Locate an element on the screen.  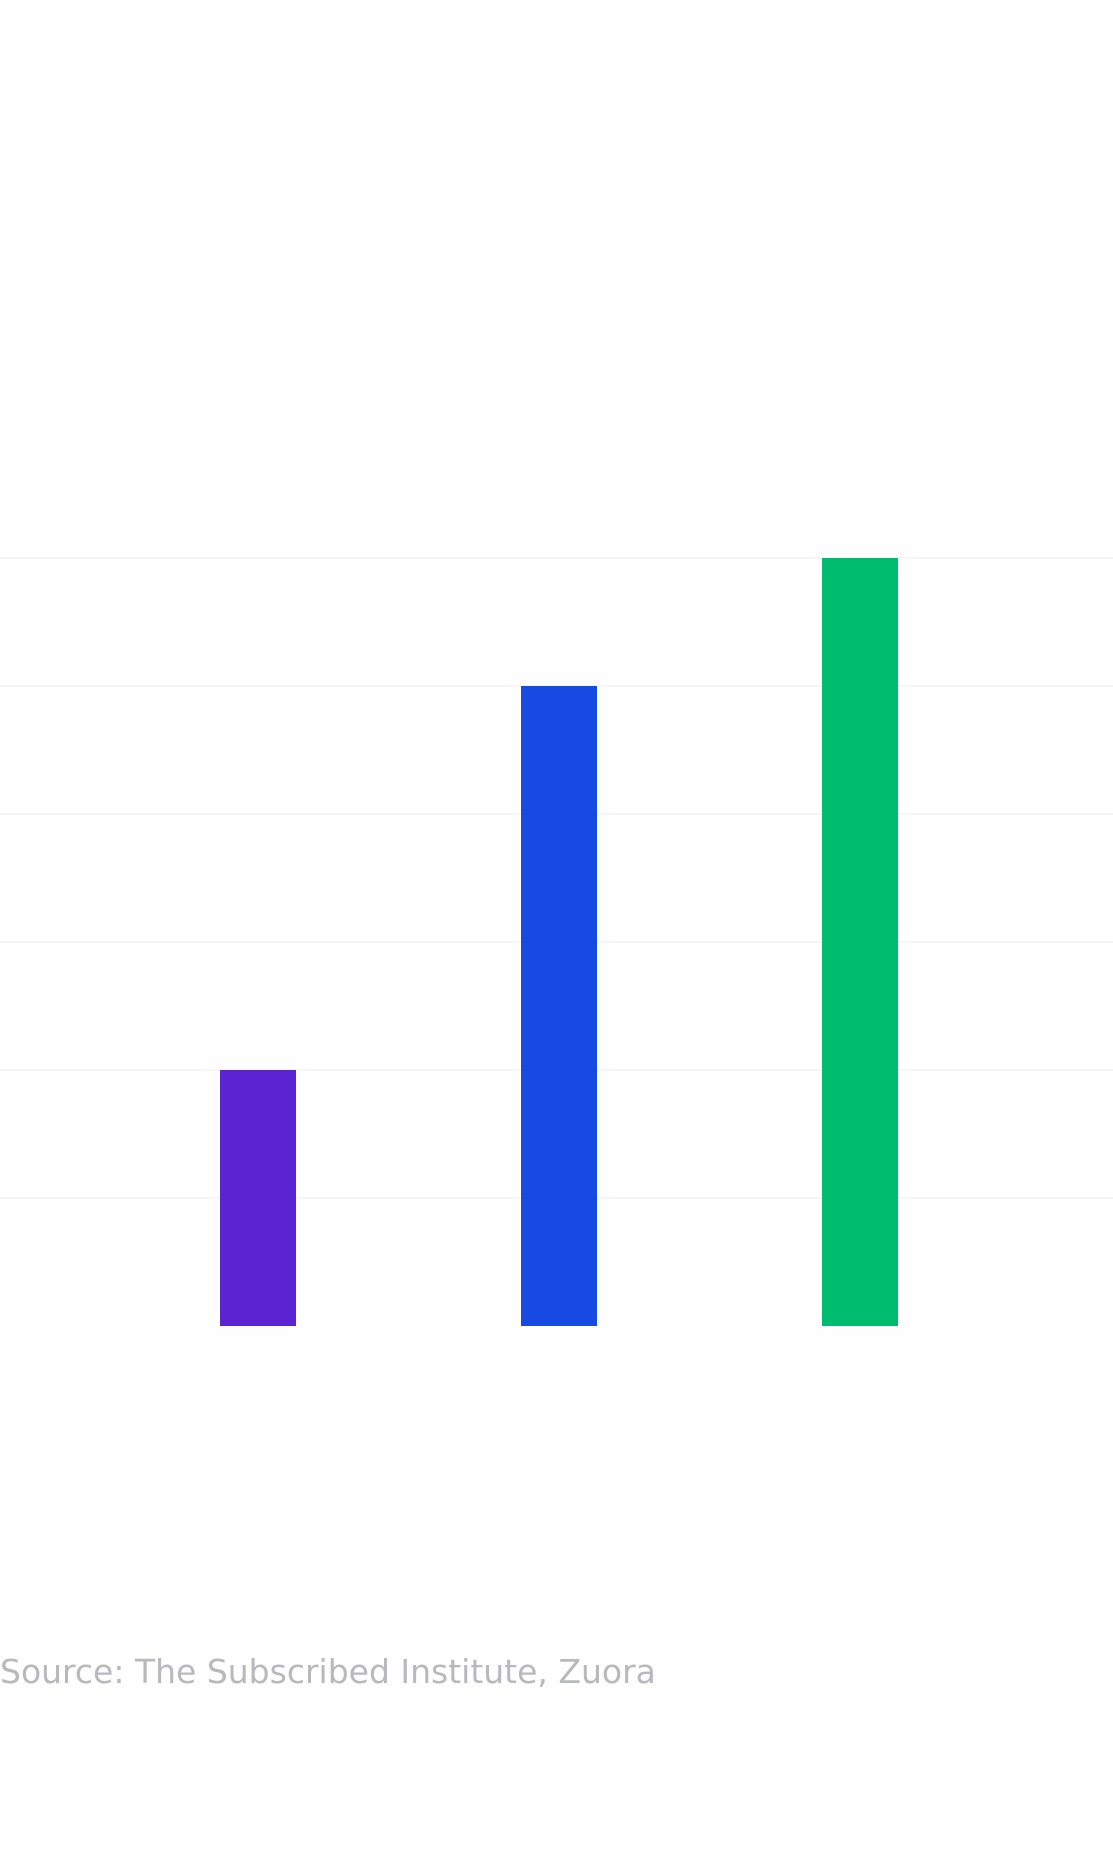
source-note: Source: The Subscribed Institute, Zuora is located at coordinates (328, 1671).